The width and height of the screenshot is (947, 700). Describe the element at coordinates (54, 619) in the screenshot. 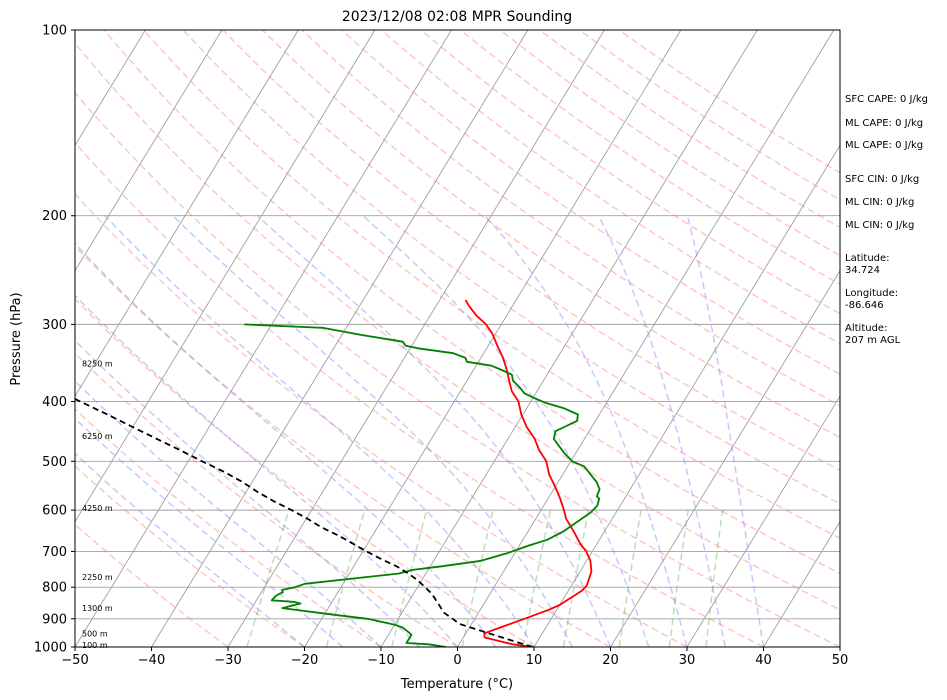

I see `y-tick-label: 900` at that location.